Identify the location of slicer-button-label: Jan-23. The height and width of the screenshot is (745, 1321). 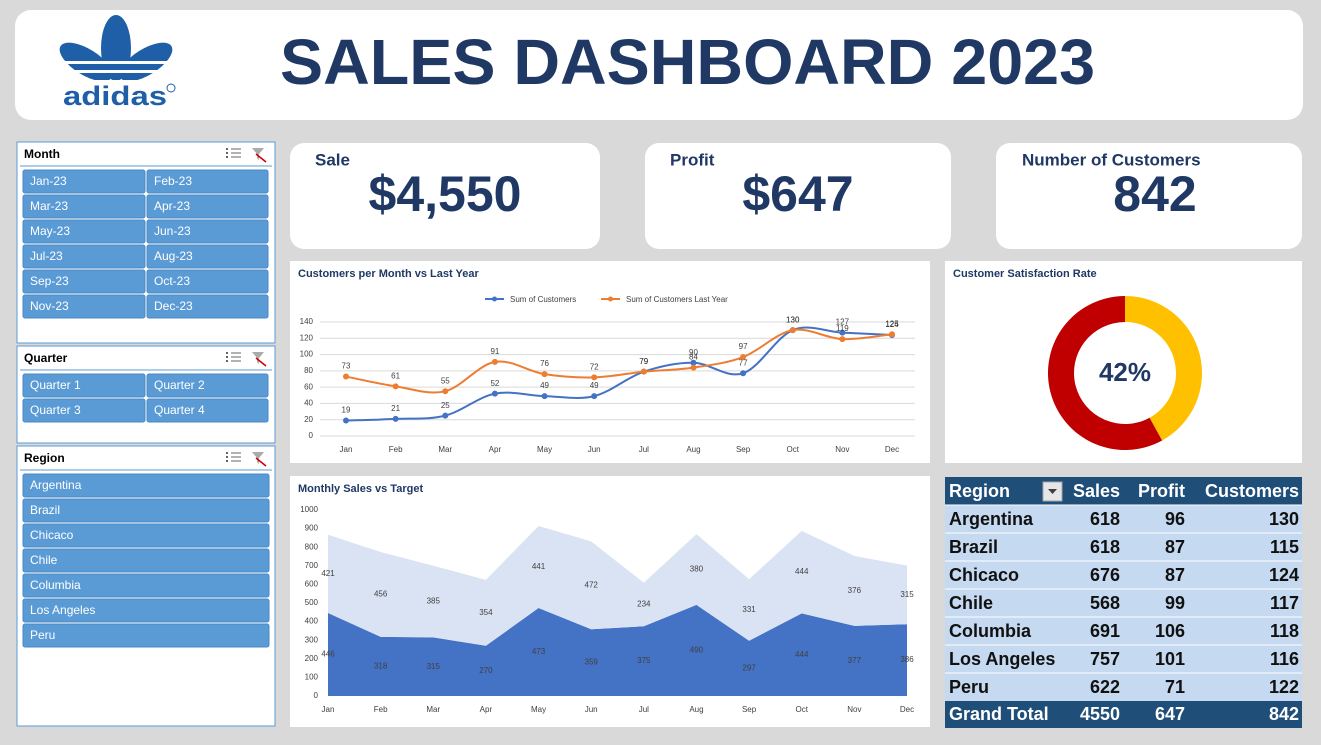
(48, 181).